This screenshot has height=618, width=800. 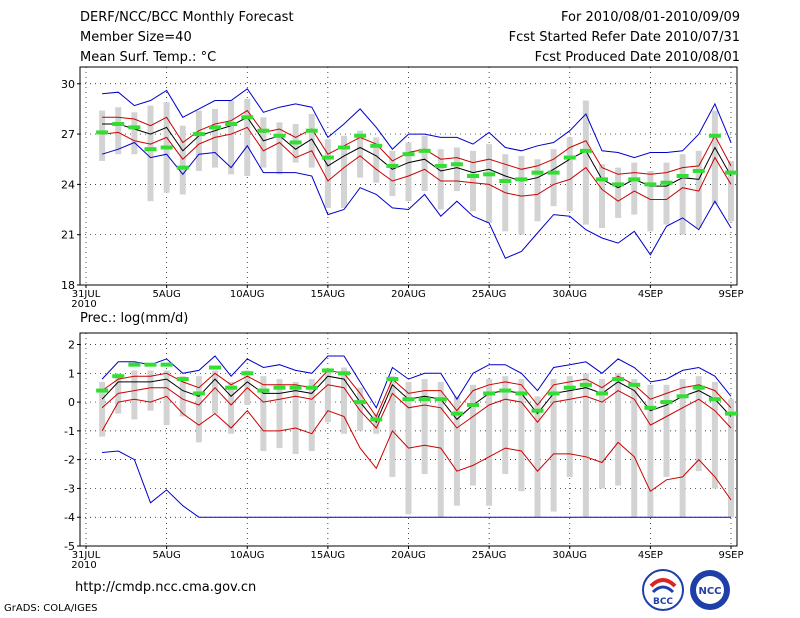 I want to click on series-line-max, so click(x=417, y=123).